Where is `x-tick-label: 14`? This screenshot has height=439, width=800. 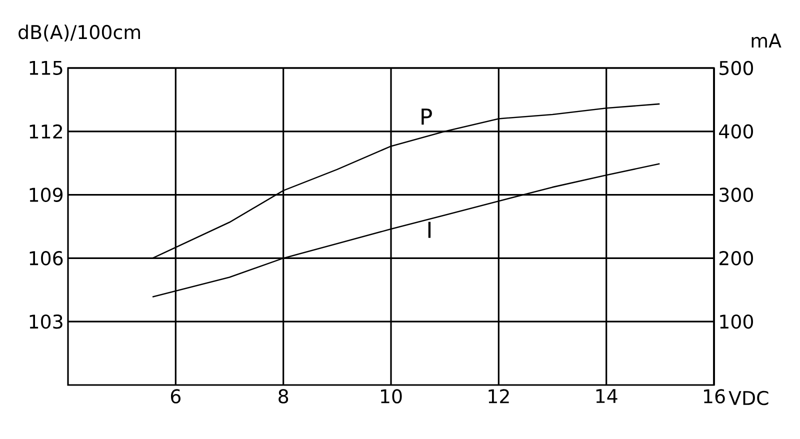 x-tick-label: 14 is located at coordinates (607, 396).